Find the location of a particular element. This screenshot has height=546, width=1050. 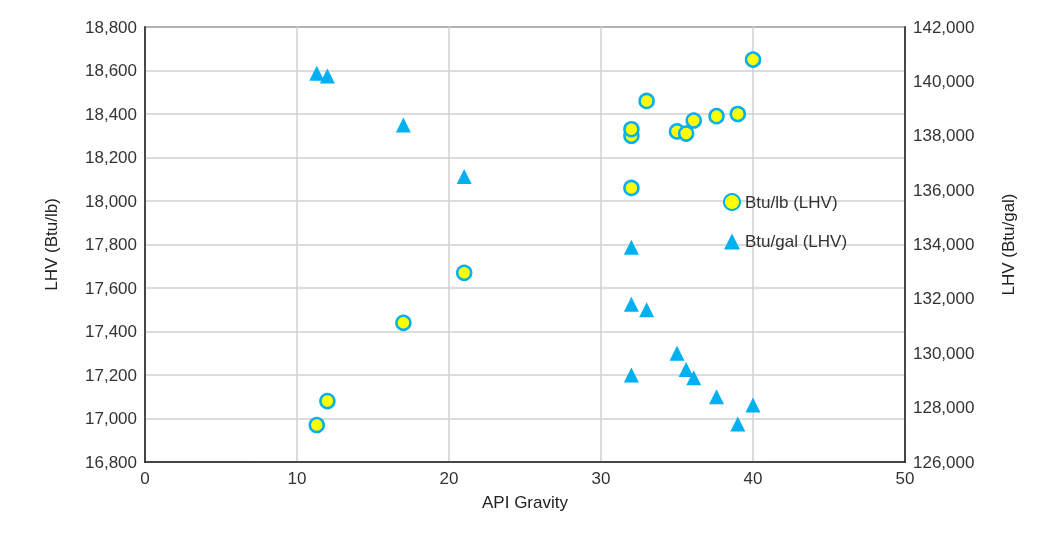

y-tick-label: 16,800 is located at coordinates (111, 462).